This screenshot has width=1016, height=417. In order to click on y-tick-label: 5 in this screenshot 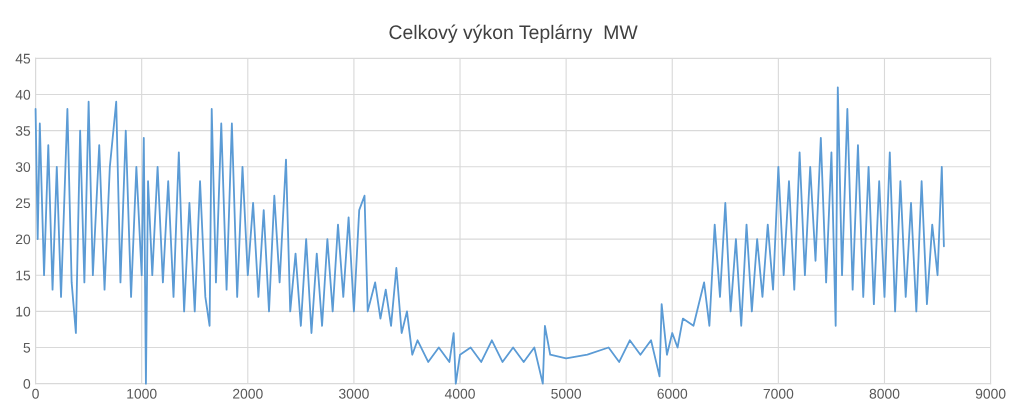, I will do `click(27, 347)`.